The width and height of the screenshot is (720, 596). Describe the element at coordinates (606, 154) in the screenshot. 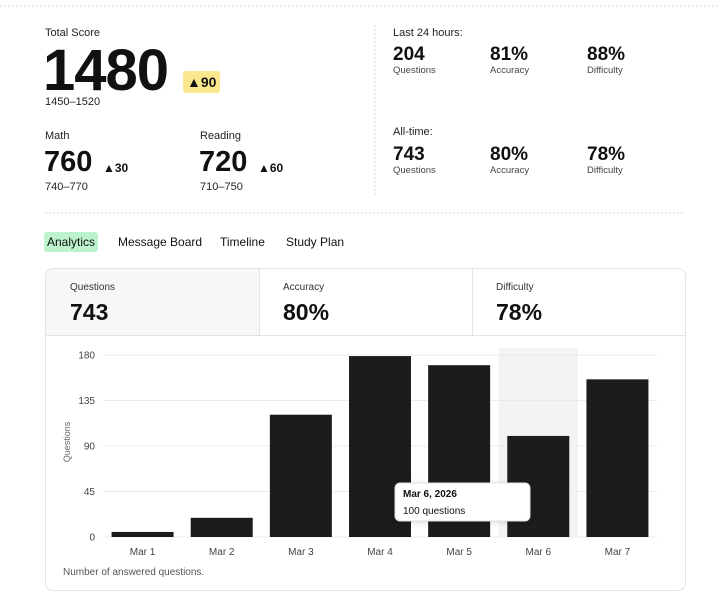

I see `stat-value: 78%` at that location.